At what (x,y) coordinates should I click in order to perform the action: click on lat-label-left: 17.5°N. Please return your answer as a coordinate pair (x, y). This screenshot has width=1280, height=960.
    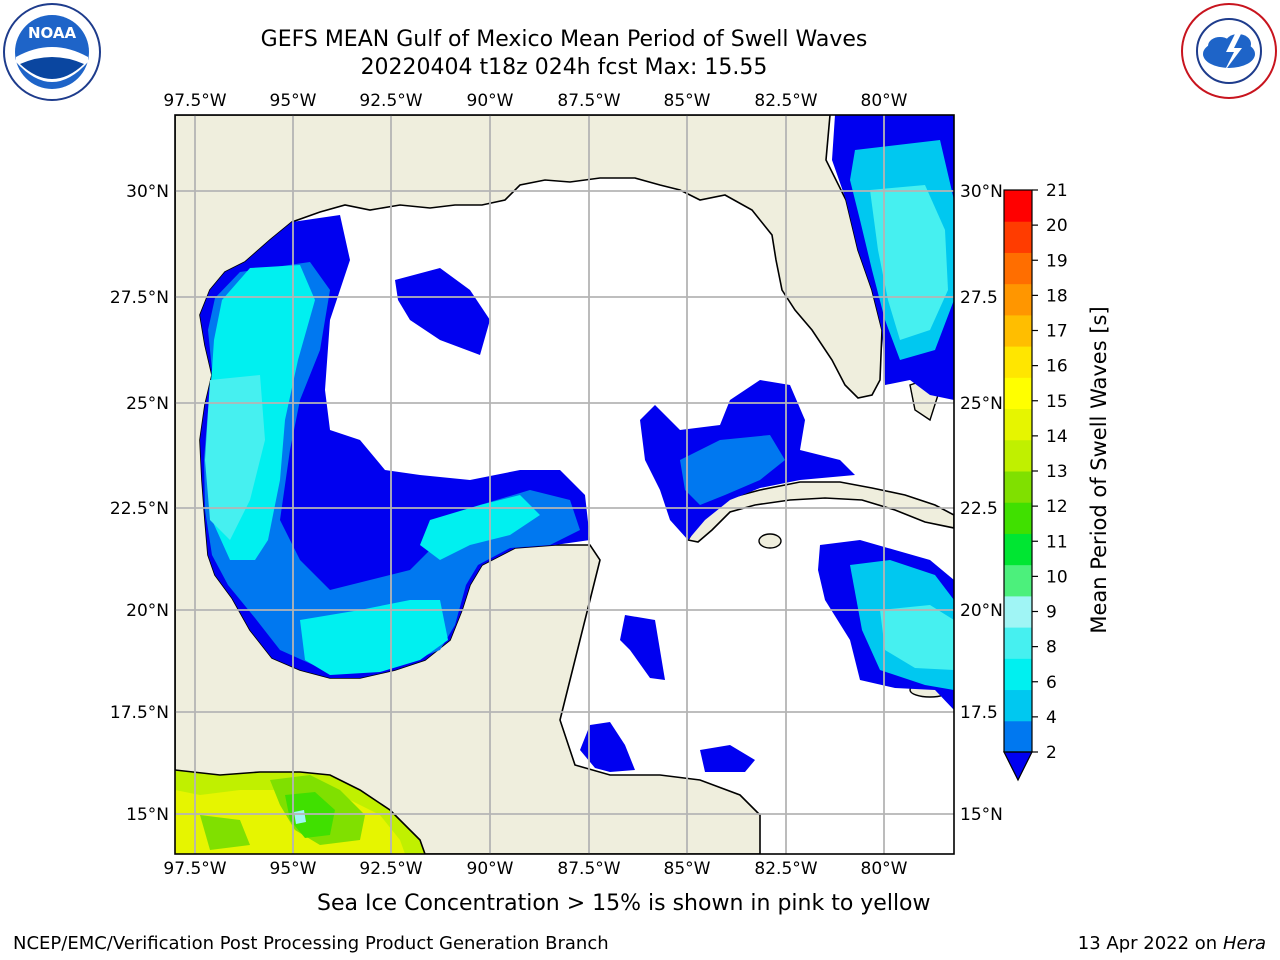
    Looking at the image, I should click on (139, 713).